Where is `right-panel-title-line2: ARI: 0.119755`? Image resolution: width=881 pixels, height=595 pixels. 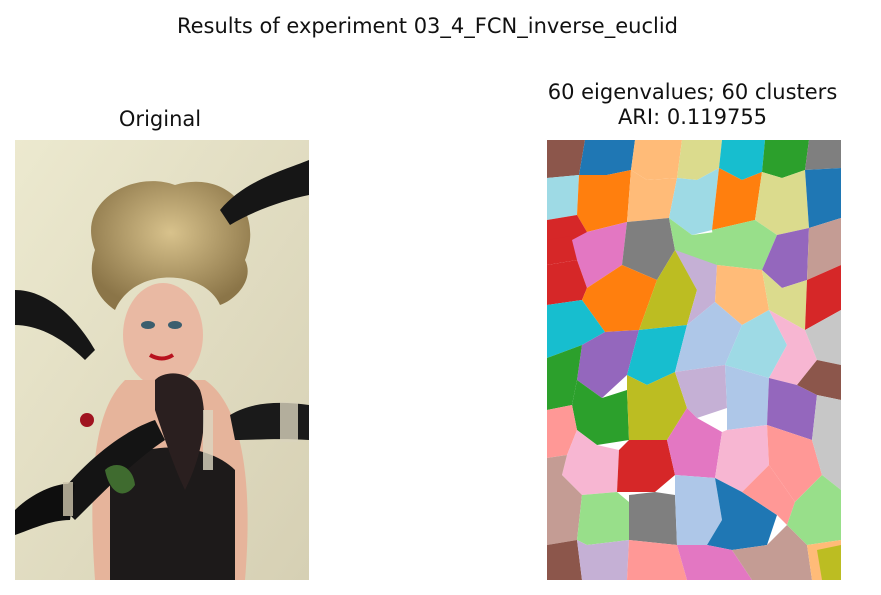
right-panel-title-line2: ARI: 0.119755 is located at coordinates (692, 117).